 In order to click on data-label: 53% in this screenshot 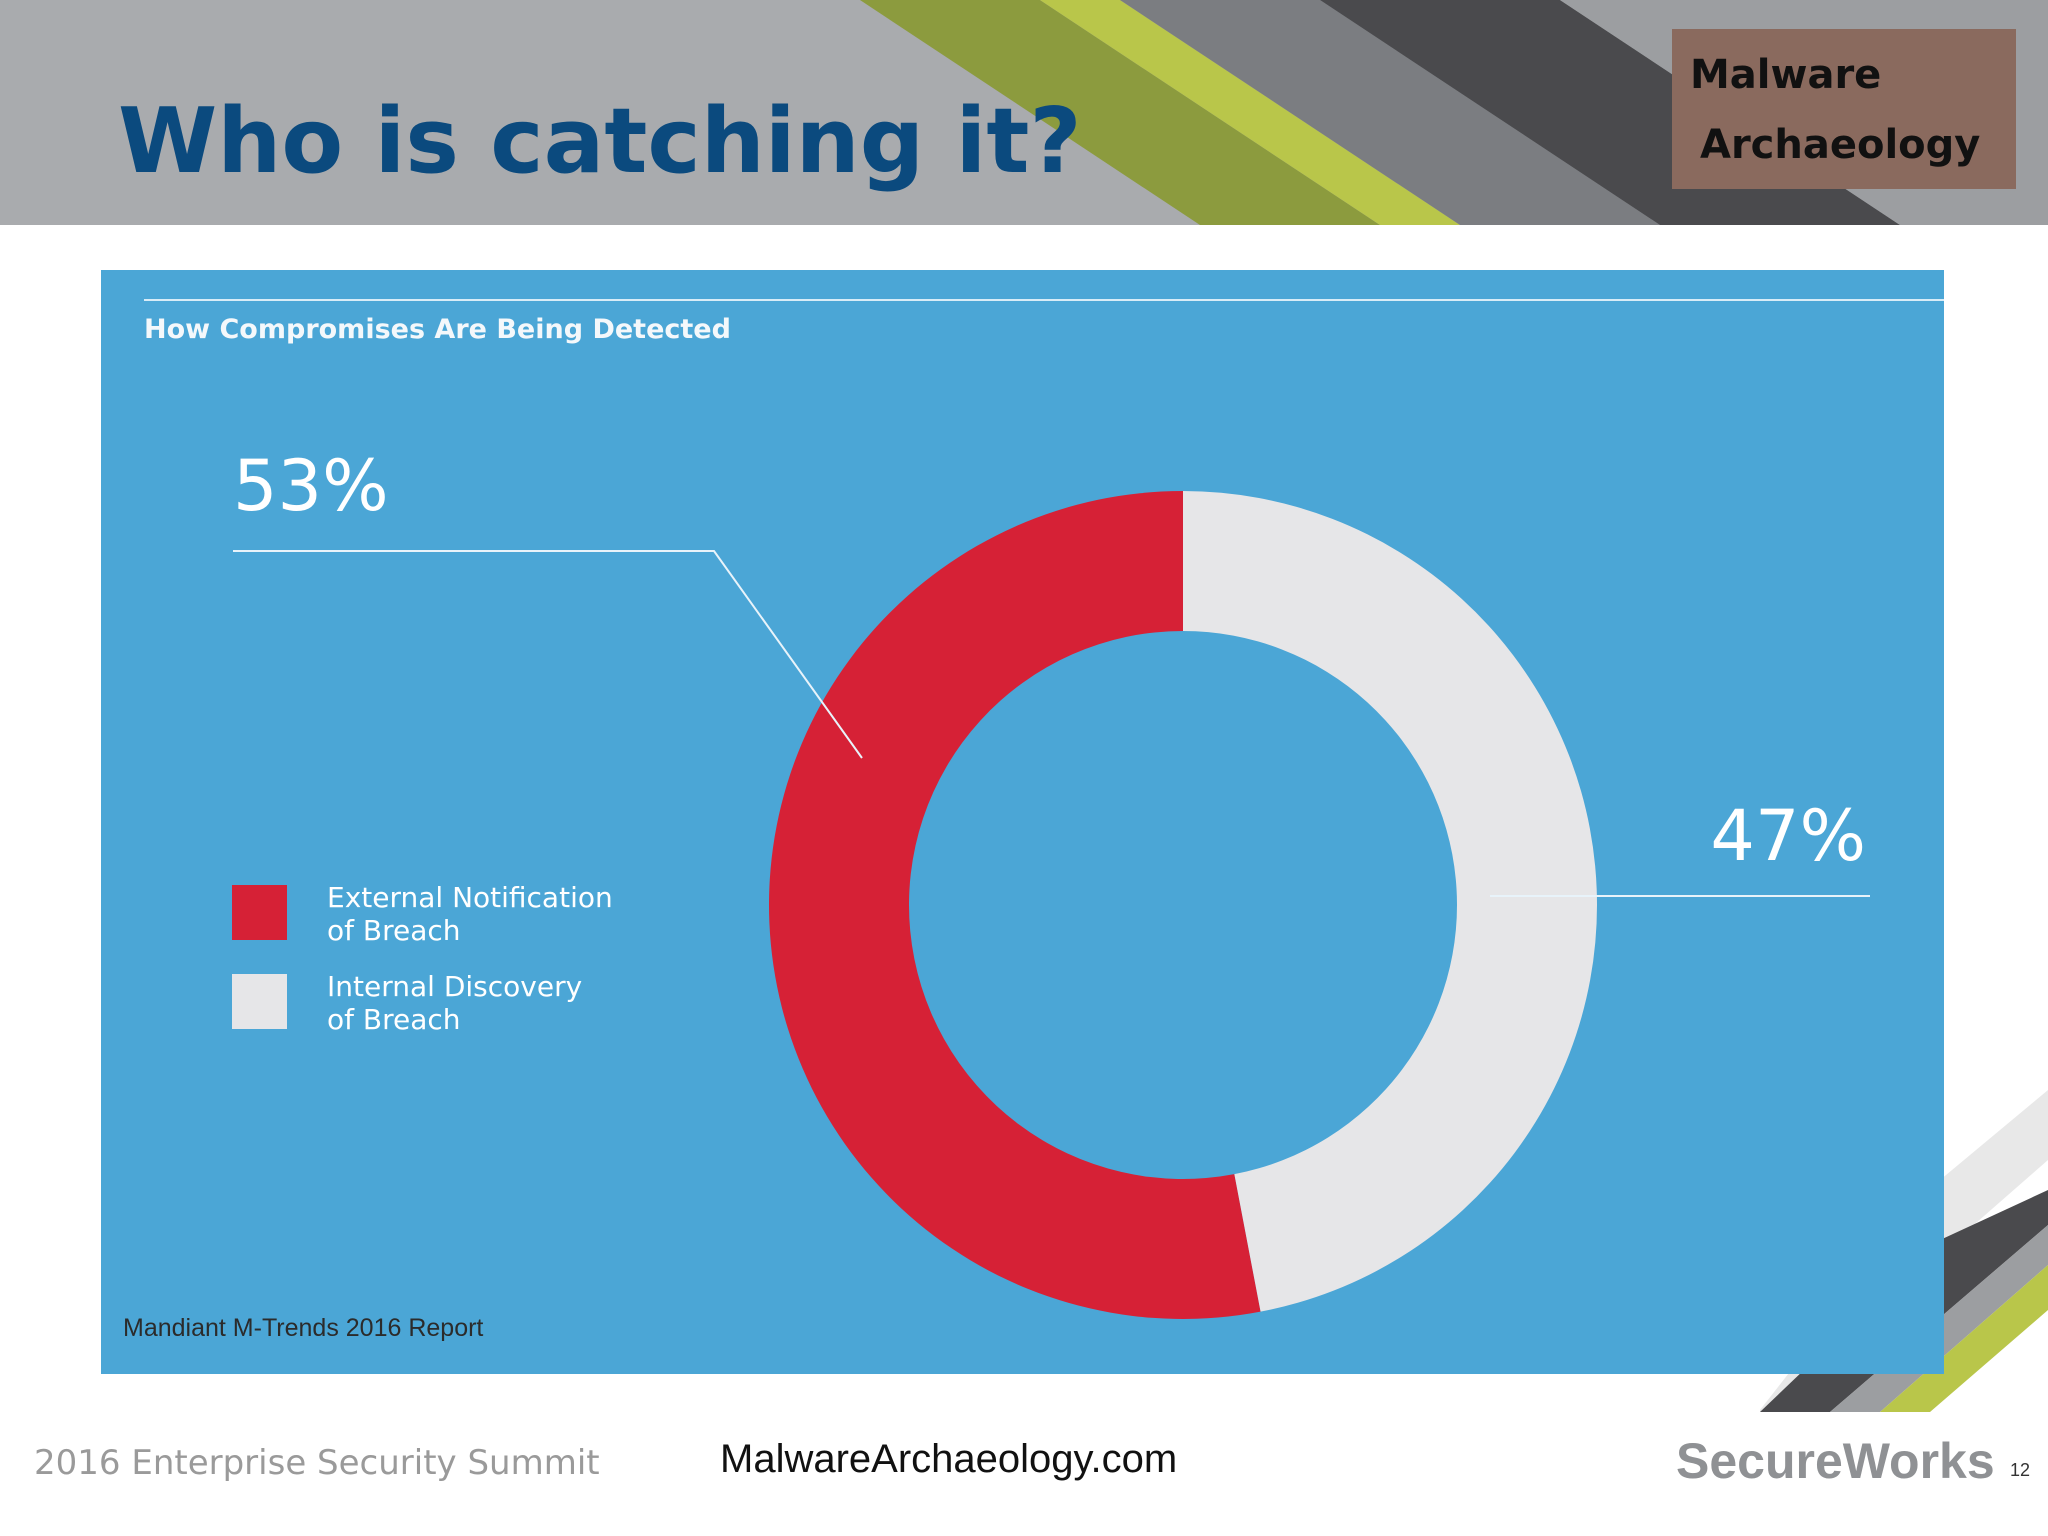, I will do `click(311, 486)`.